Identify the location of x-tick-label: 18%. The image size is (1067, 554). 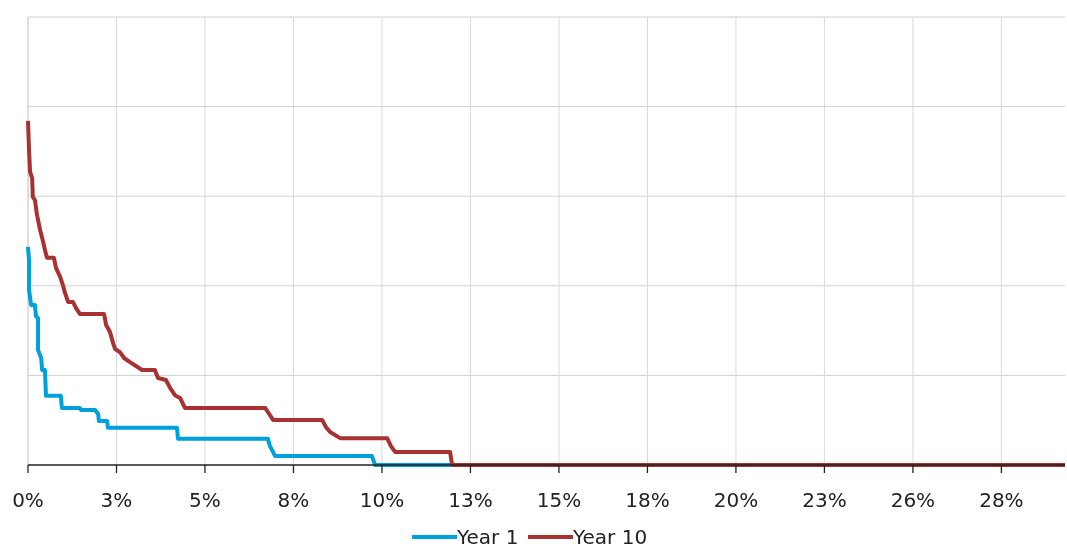
(647, 500).